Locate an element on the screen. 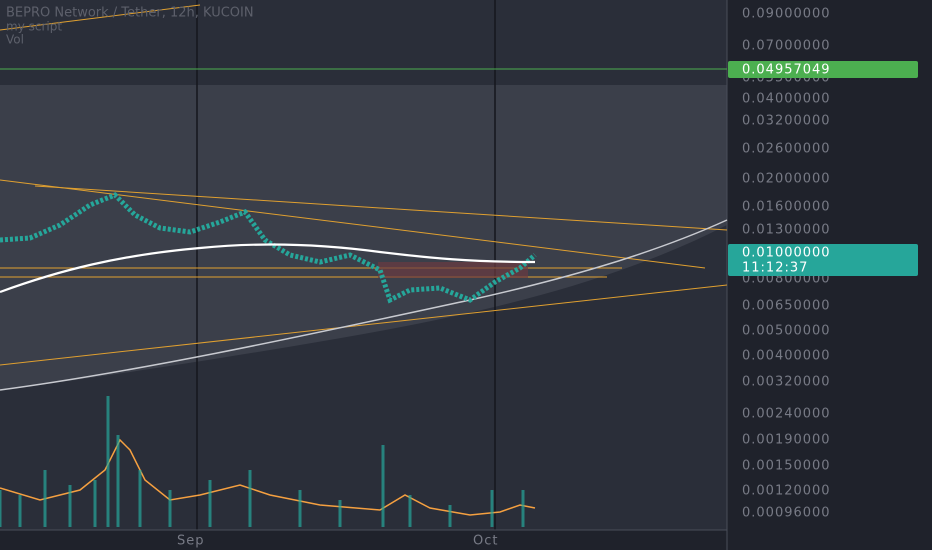 The height and width of the screenshot is (550, 932). candles is located at coordinates (268, 248).